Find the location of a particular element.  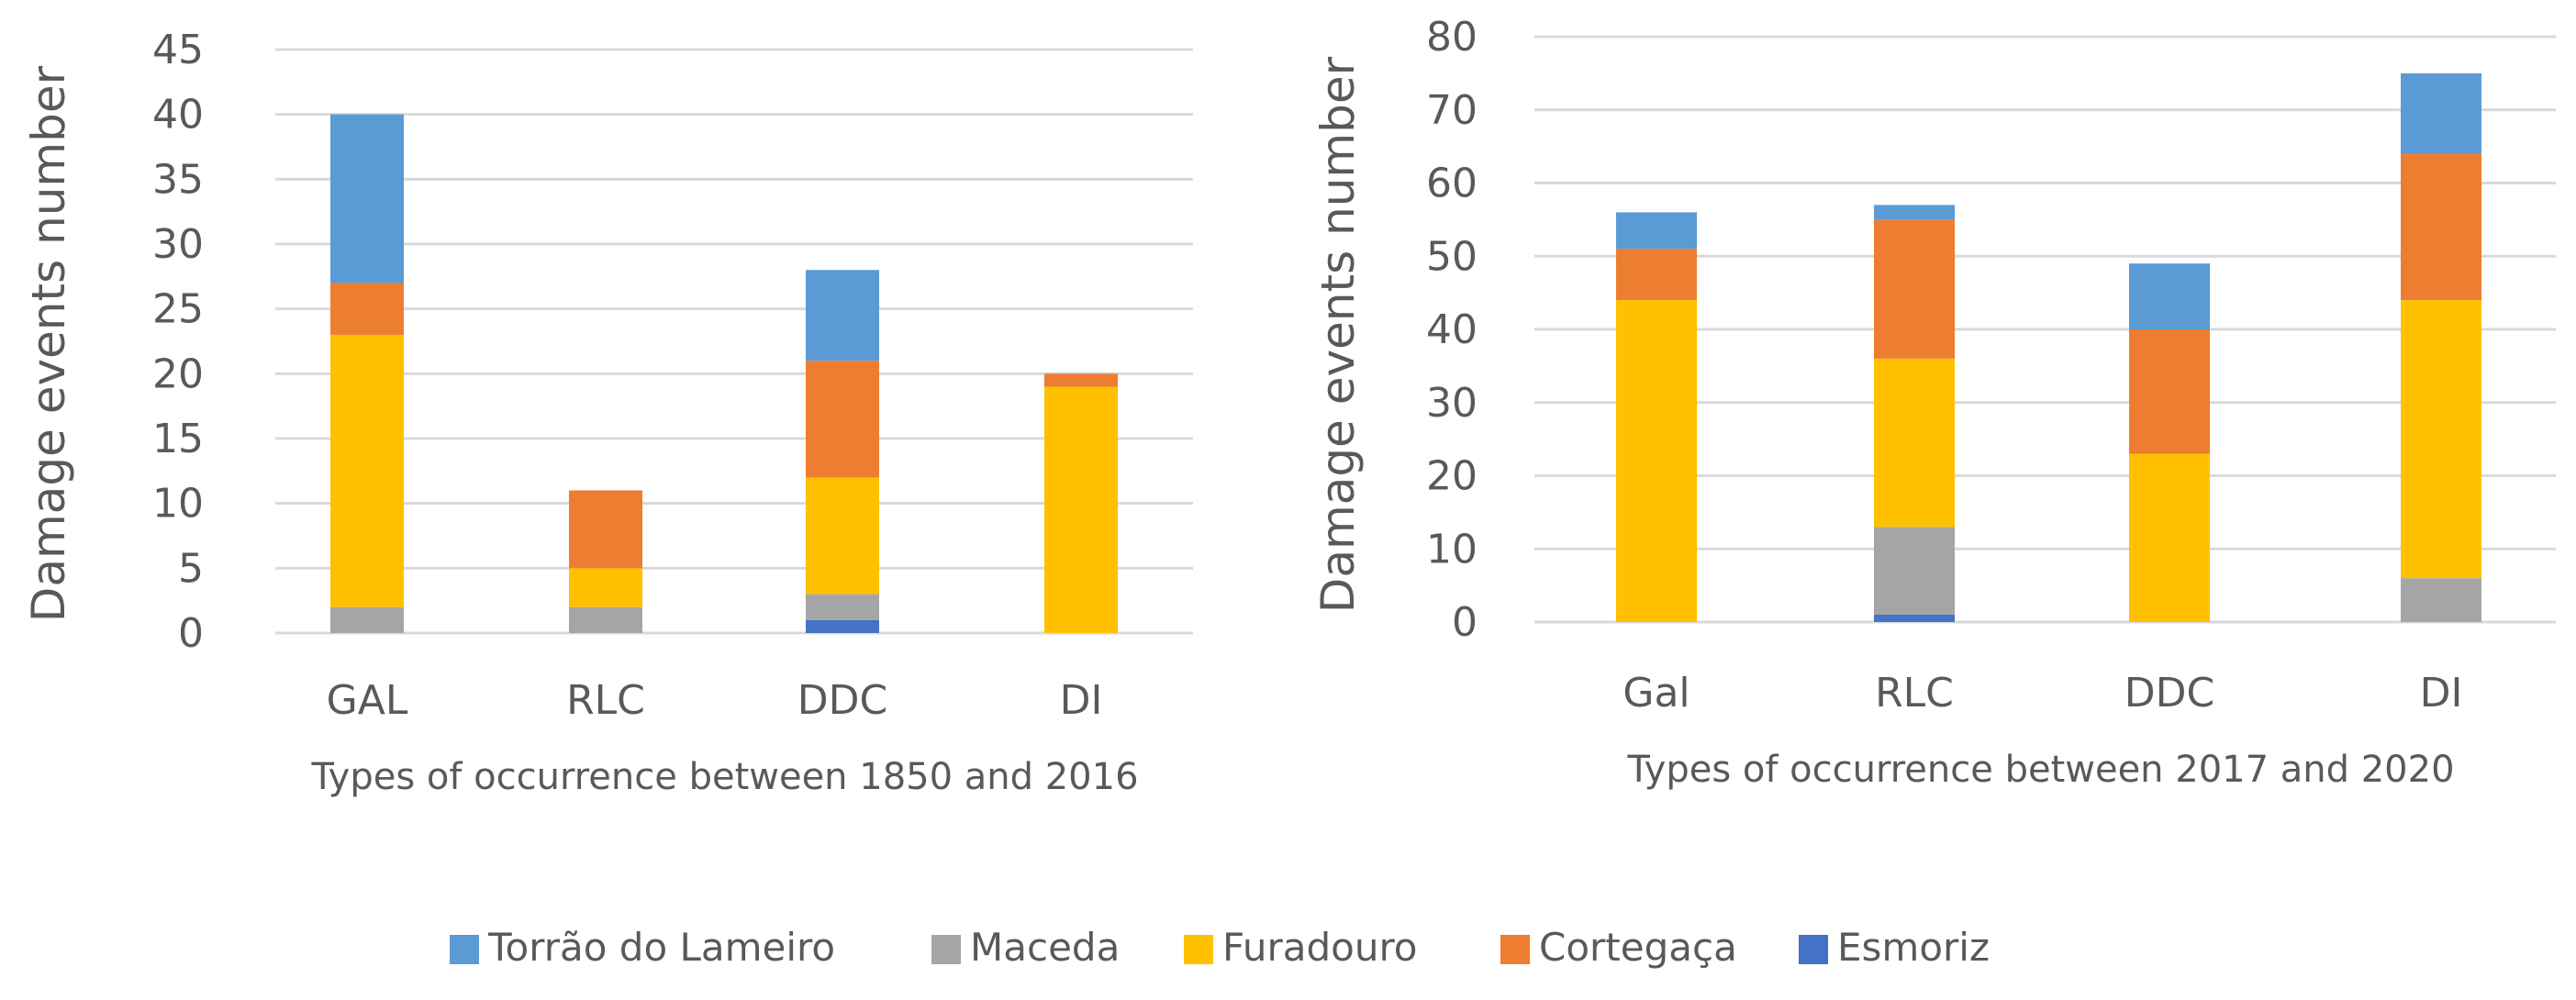

bar-segment-torr-o-do-lameiro-rlc is located at coordinates (1914, 213).